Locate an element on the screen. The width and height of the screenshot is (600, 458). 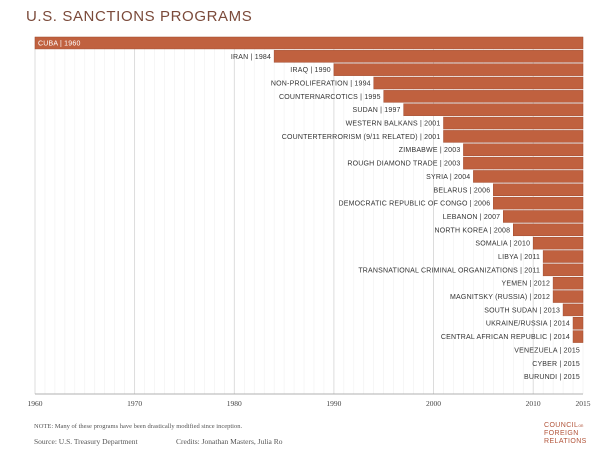
bar-label: COUNTERNARCOTICS | 1995 is located at coordinates (330, 97).